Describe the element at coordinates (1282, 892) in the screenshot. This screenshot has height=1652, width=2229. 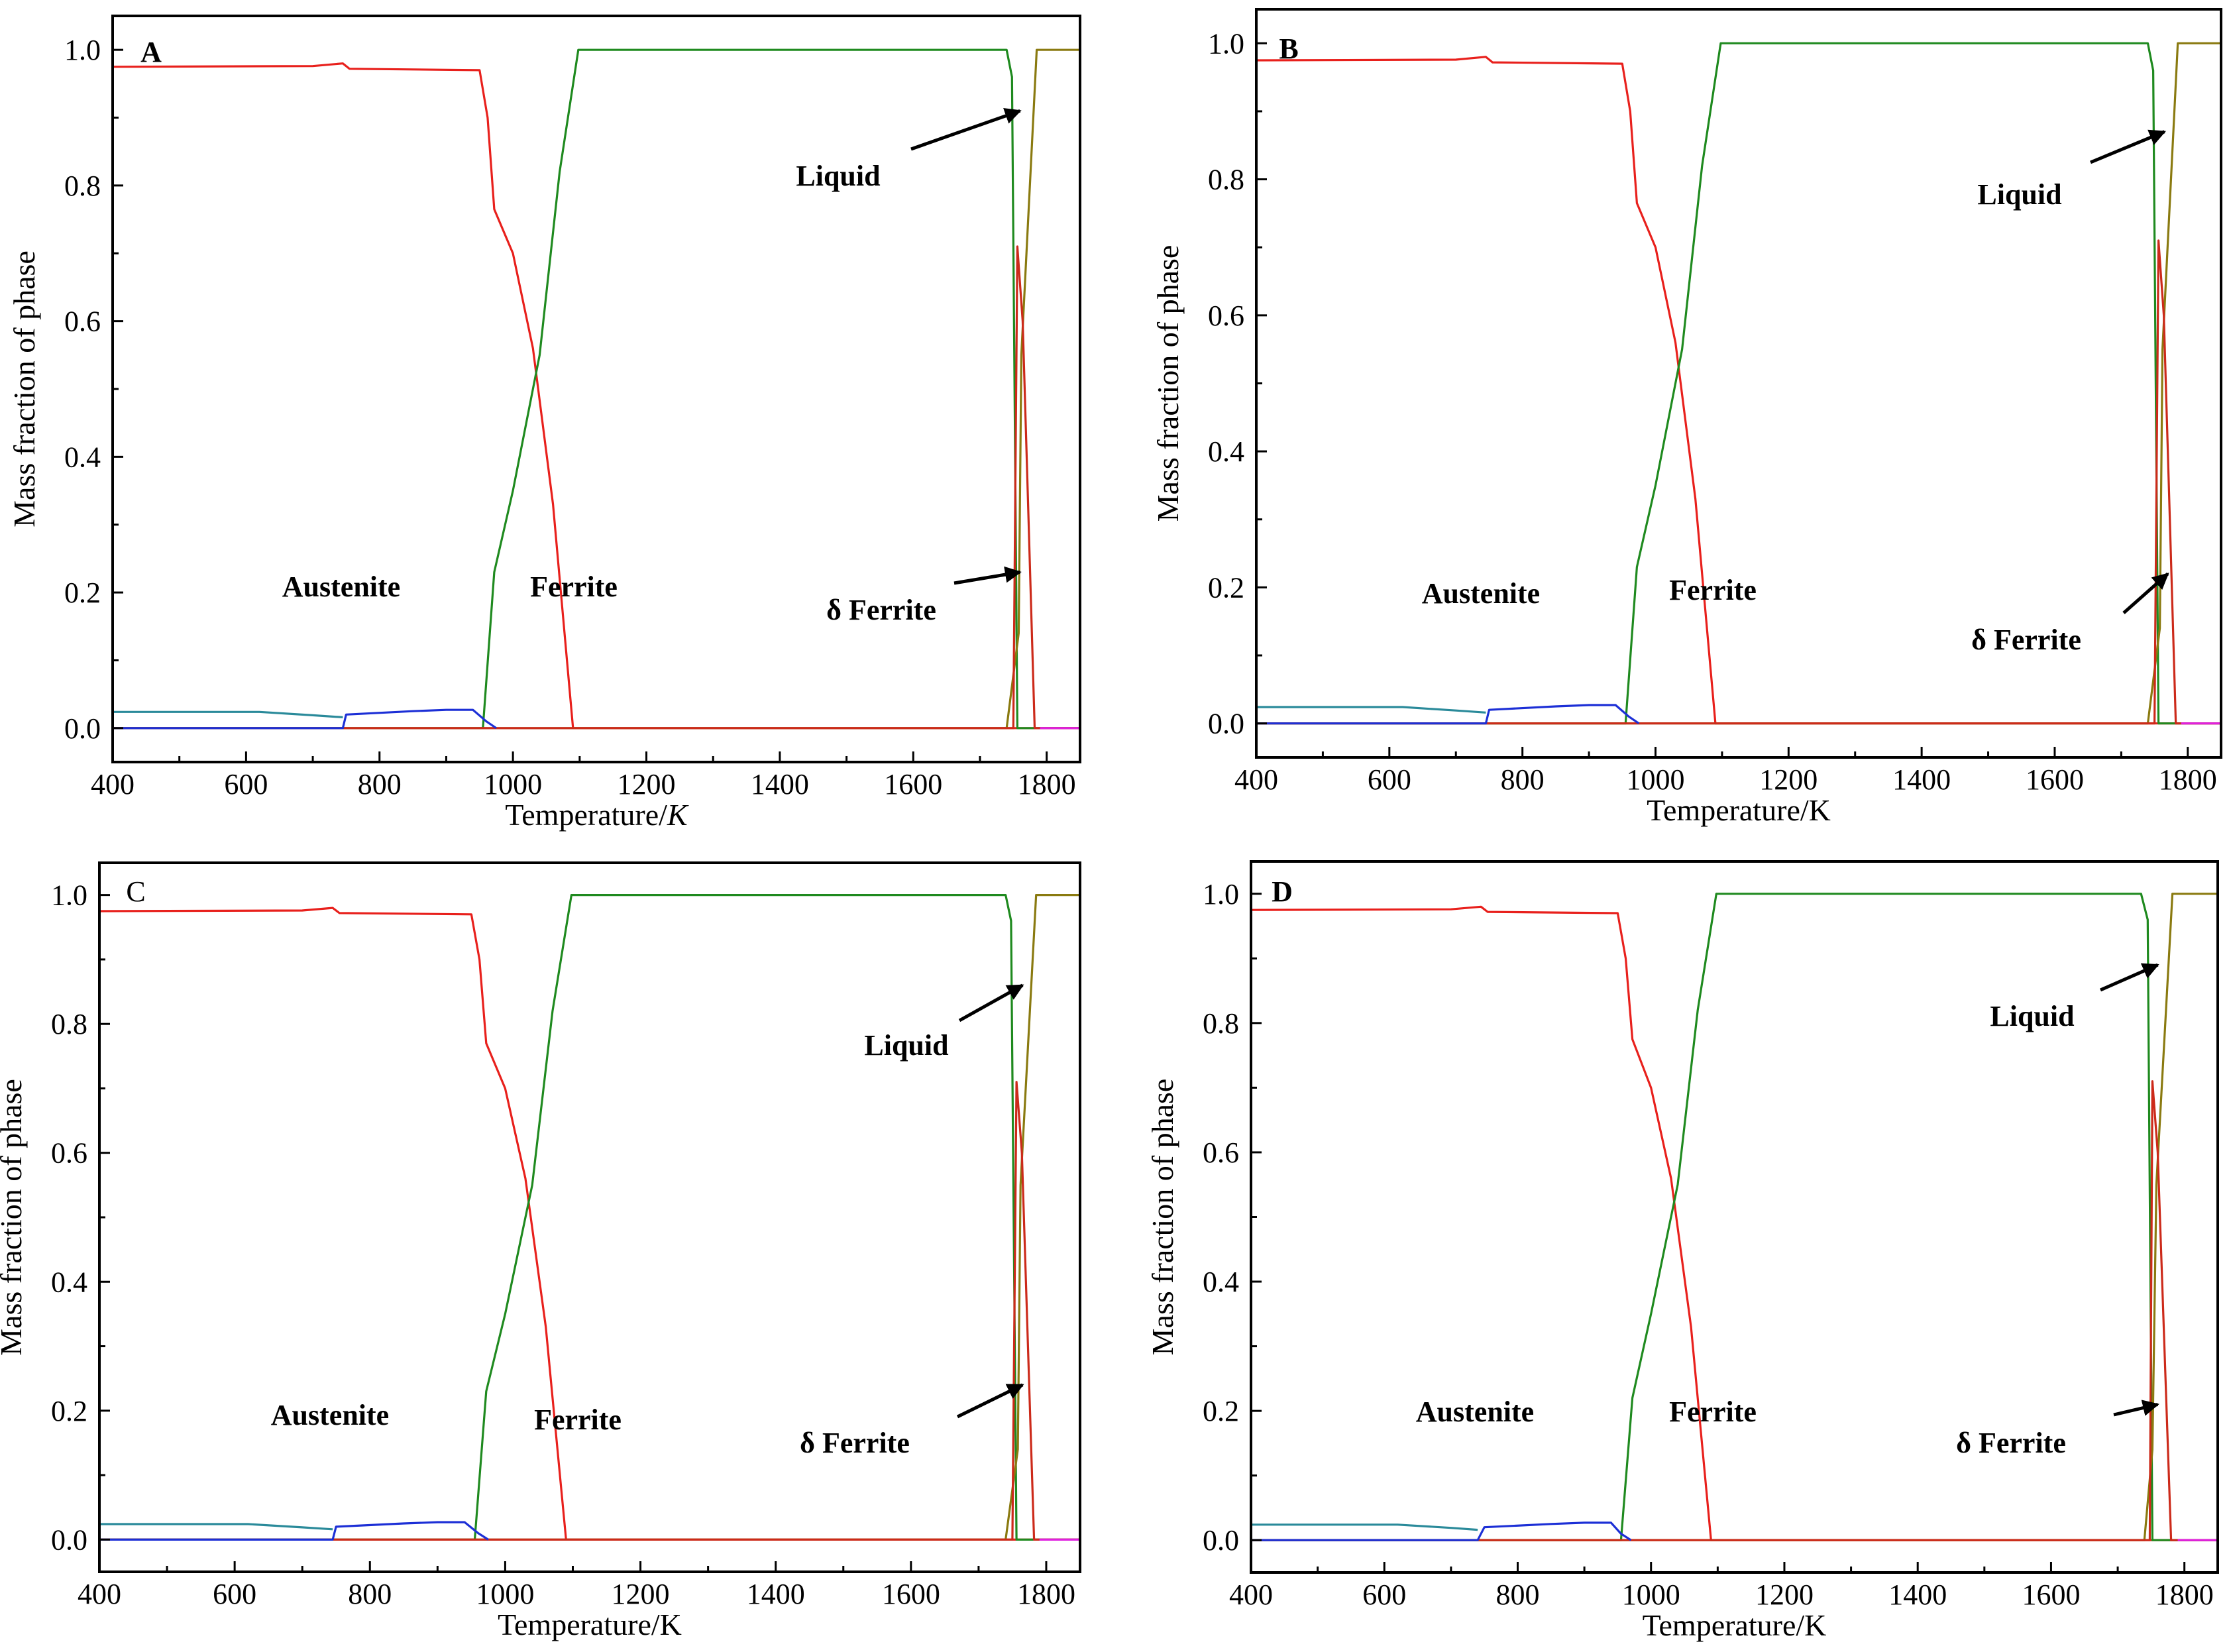
I see `panel-letter: D` at that location.